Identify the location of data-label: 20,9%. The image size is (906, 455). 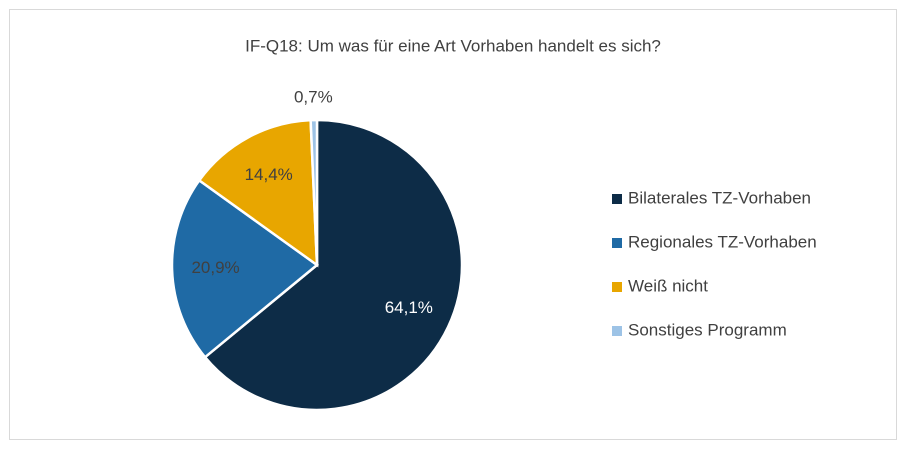
(215, 267).